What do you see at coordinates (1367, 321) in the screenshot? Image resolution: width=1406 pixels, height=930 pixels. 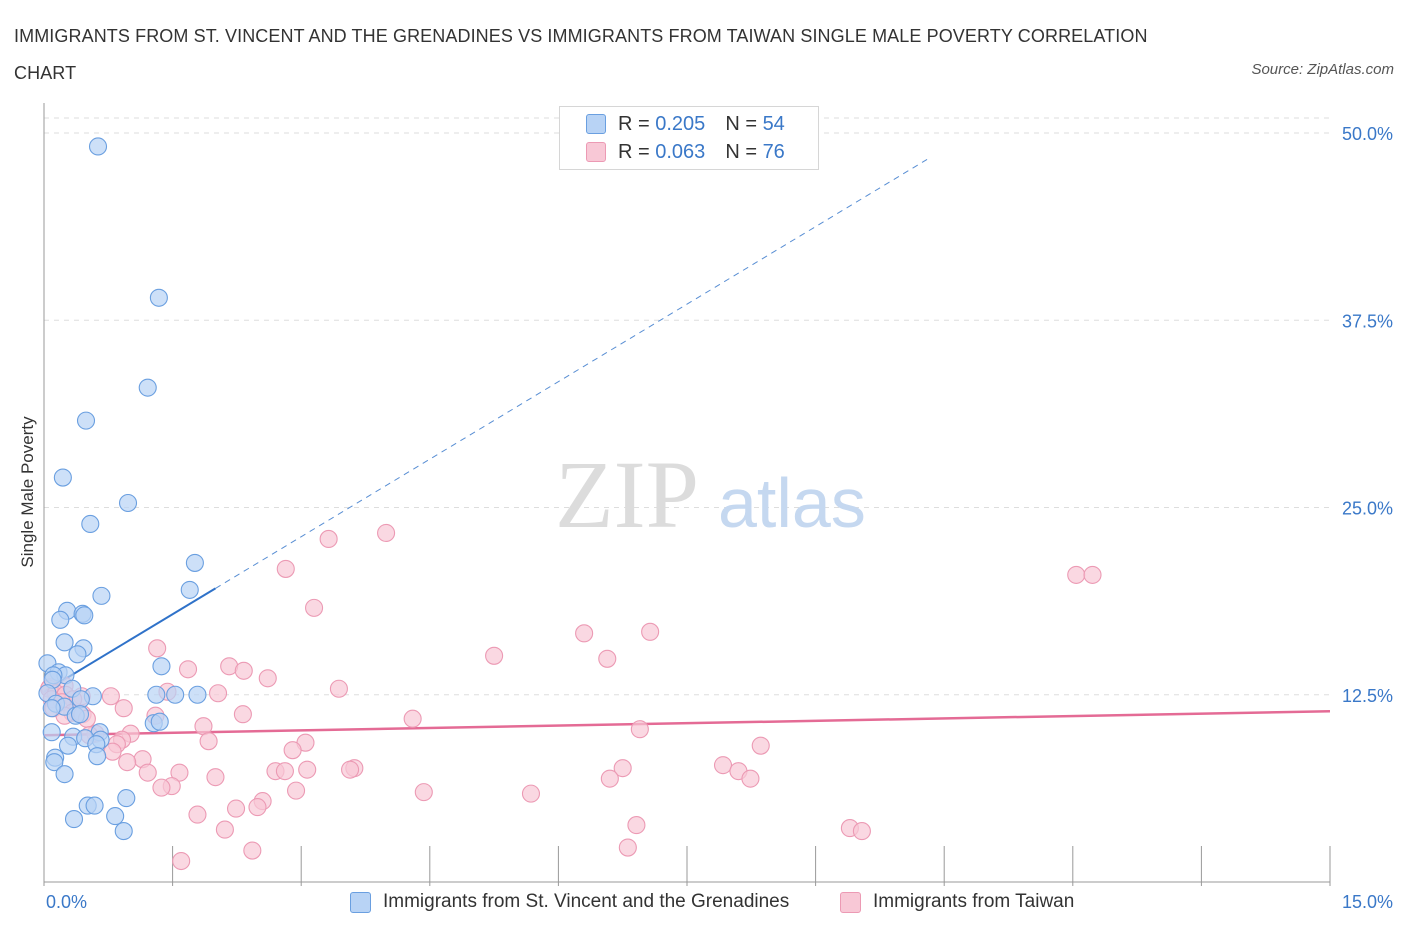 I see `y-tick-label: 37.5%` at bounding box center [1367, 321].